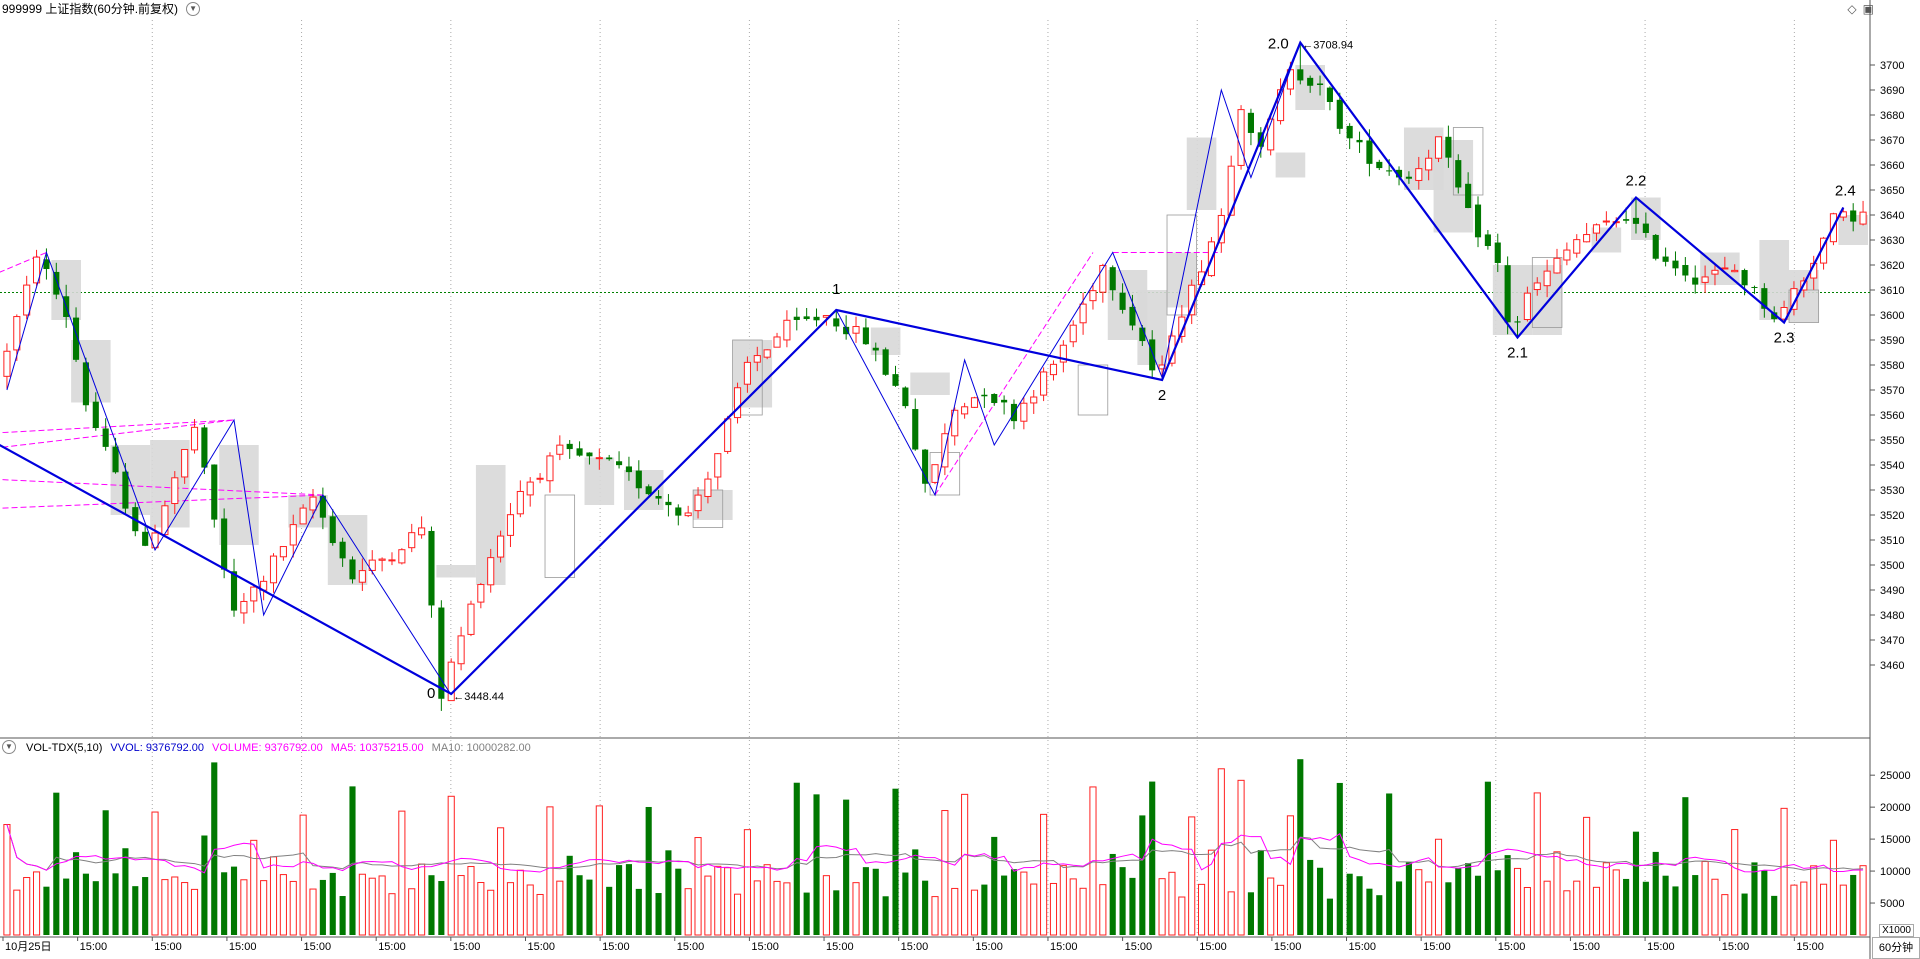 This screenshot has width=1920, height=959. Describe the element at coordinates (1892, 141) in the screenshot. I see `price-tick-label: 3670` at that location.